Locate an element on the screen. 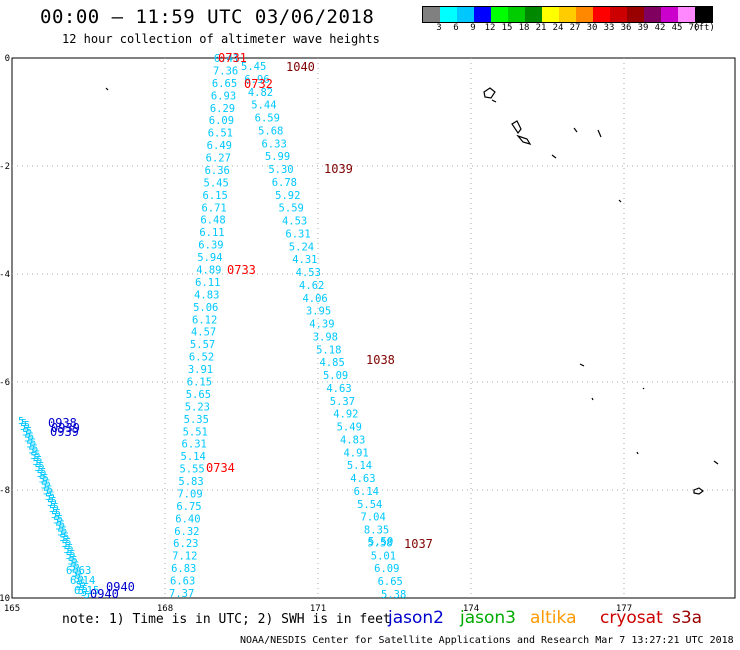 This screenshot has width=740, height=650. wave-height-label: 6.12 is located at coordinates (204, 320).